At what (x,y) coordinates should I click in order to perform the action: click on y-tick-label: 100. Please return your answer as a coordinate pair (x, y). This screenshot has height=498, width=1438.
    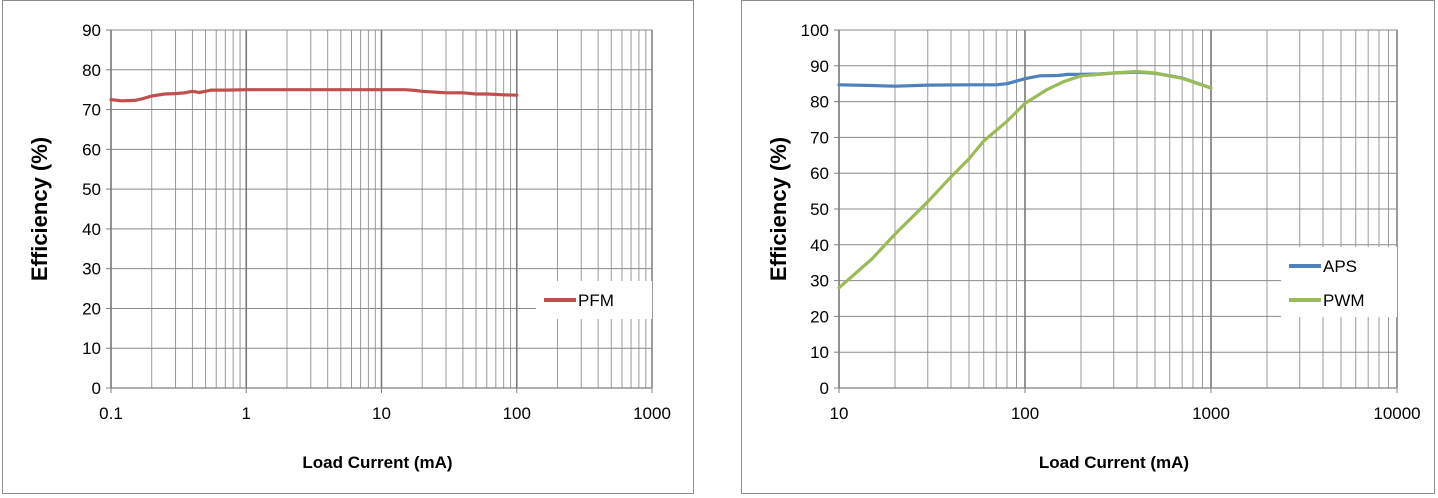
    Looking at the image, I should click on (815, 30).